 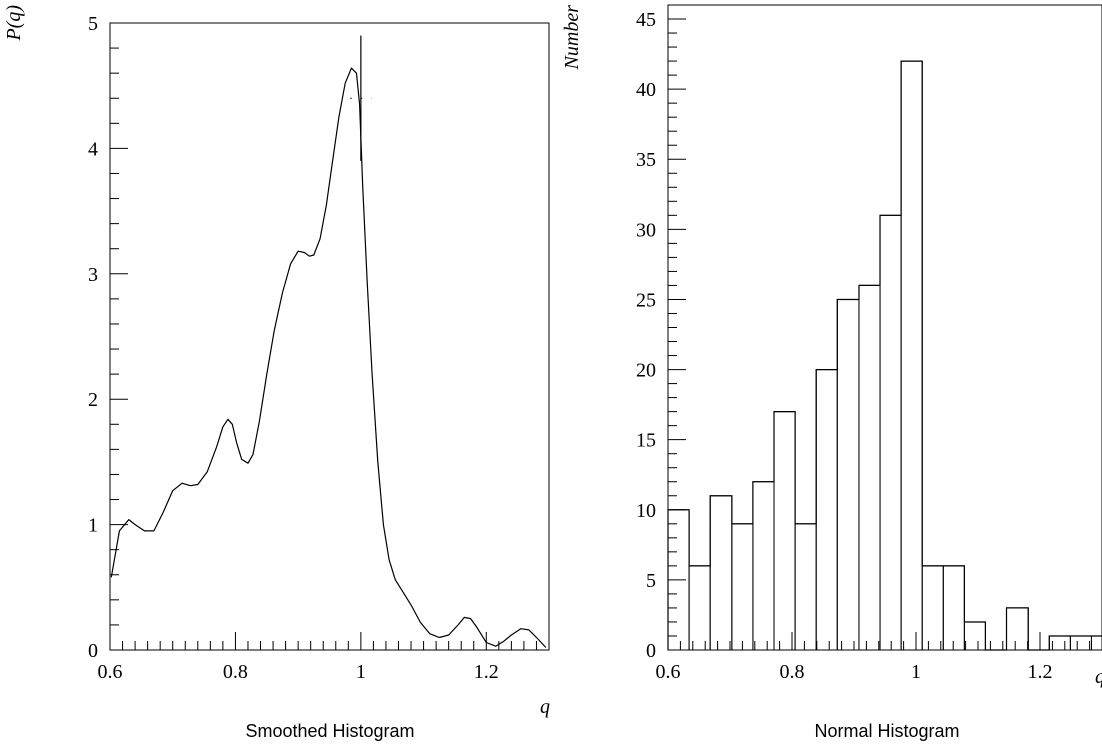 I want to click on y-tick-label: 30, so click(x=646, y=230).